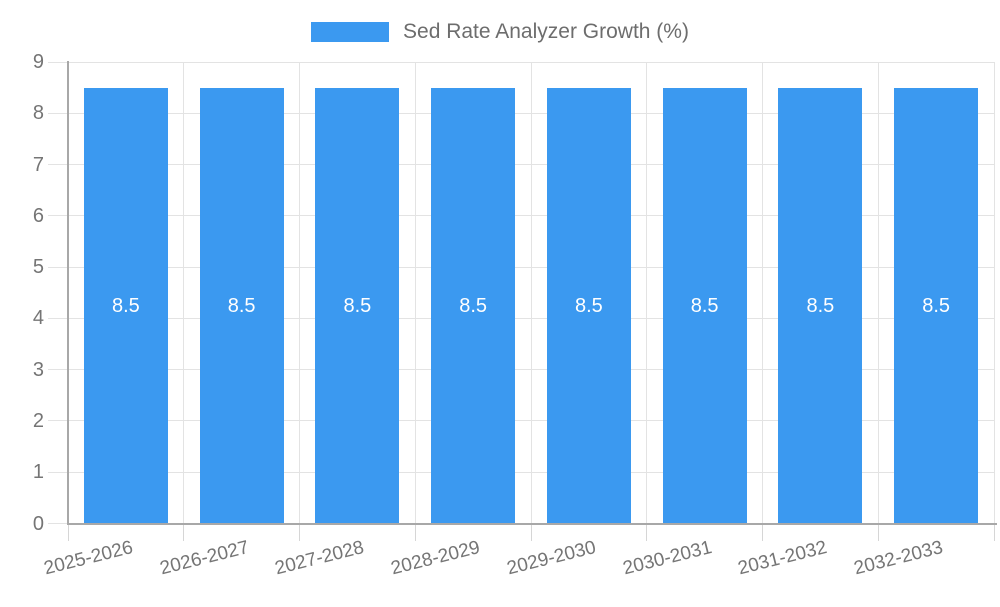 The width and height of the screenshot is (1000, 607). I want to click on y-axis-tick-label: 4, so click(38, 318).